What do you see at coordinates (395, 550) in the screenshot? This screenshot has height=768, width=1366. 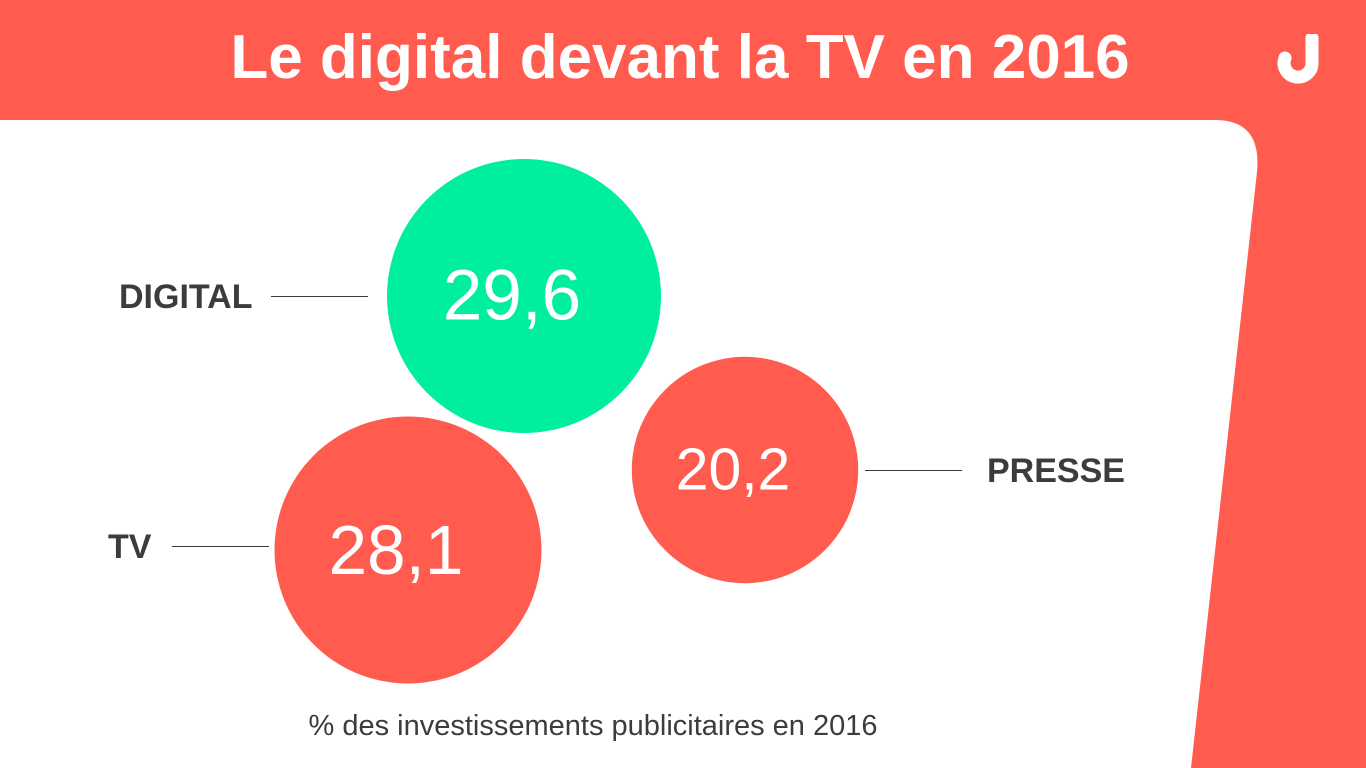 I see `bubble-value-tv: 28,1` at bounding box center [395, 550].